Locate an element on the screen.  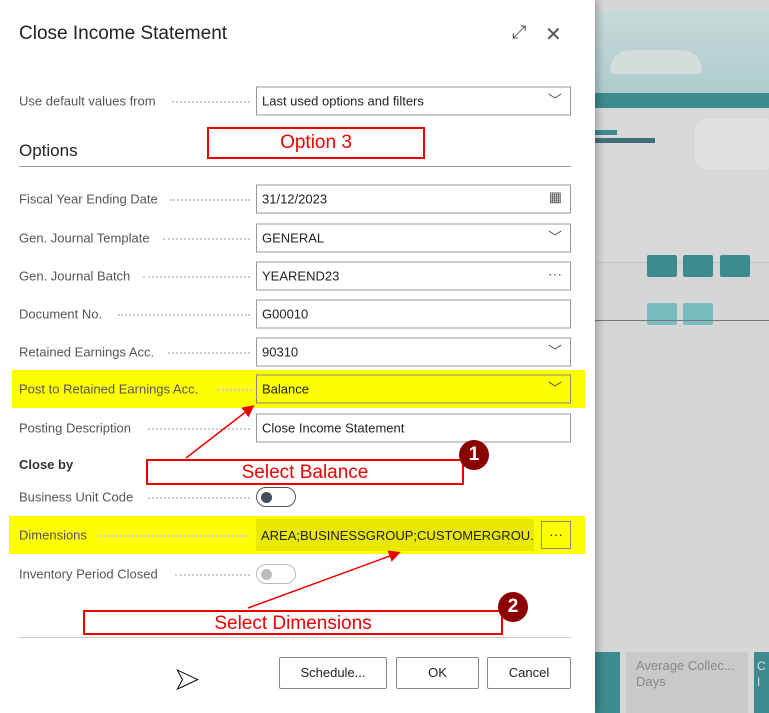
field-label: Gen. Journal Template is located at coordinates (84, 238).